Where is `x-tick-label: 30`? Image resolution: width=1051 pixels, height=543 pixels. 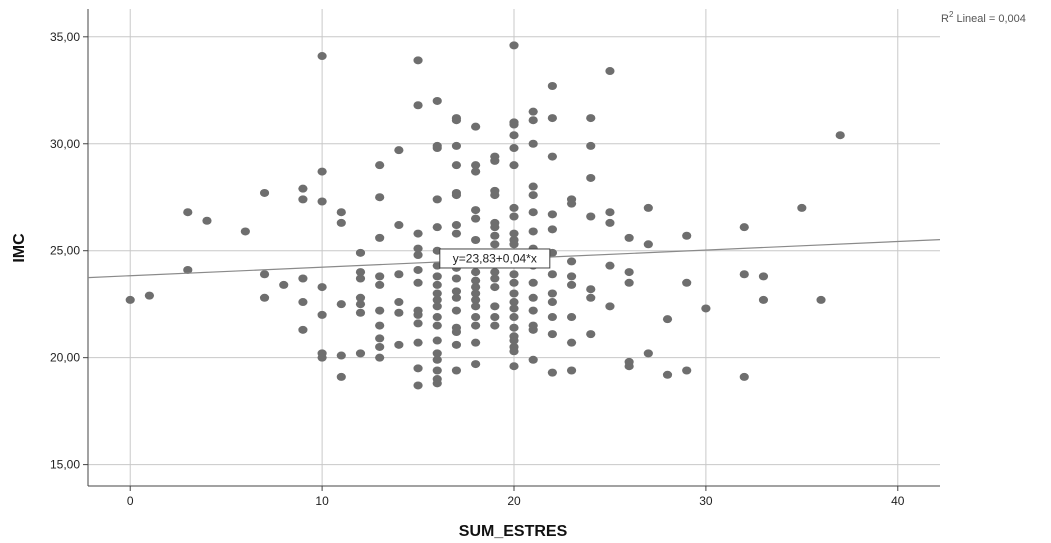 x-tick-label: 30 is located at coordinates (706, 501).